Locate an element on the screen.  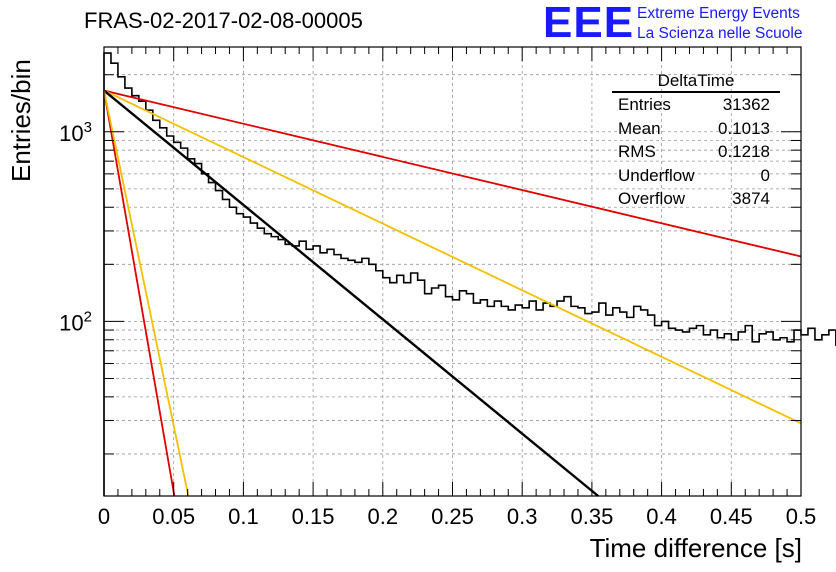
stats-title: DeltaTime is located at coordinates (696, 81).